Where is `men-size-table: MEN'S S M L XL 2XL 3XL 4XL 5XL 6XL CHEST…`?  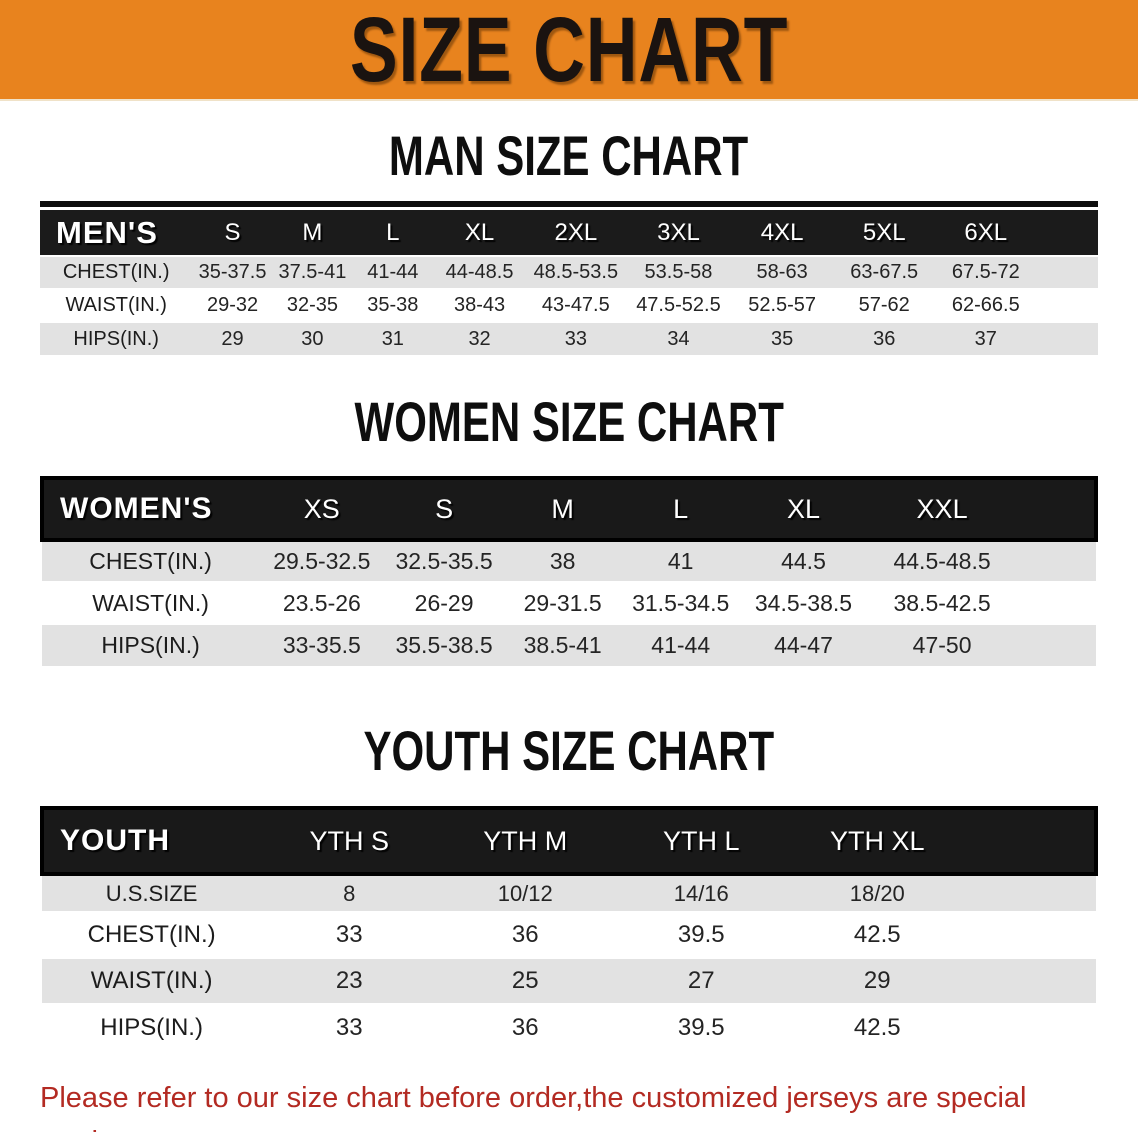 men-size-table: MEN'S S M L XL 2XL 3XL 4XL 5XL 6XL CHEST… is located at coordinates (569, 282).